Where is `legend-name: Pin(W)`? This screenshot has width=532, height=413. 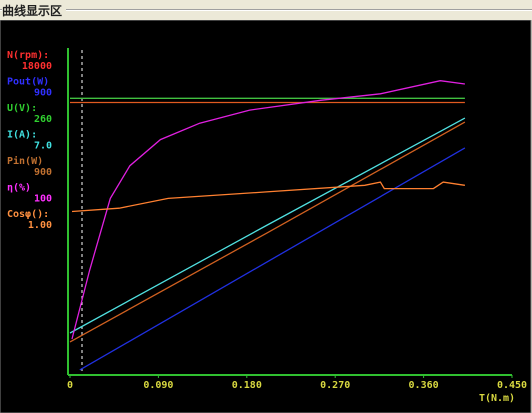
legend-name: Pin(W) is located at coordinates (25, 161).